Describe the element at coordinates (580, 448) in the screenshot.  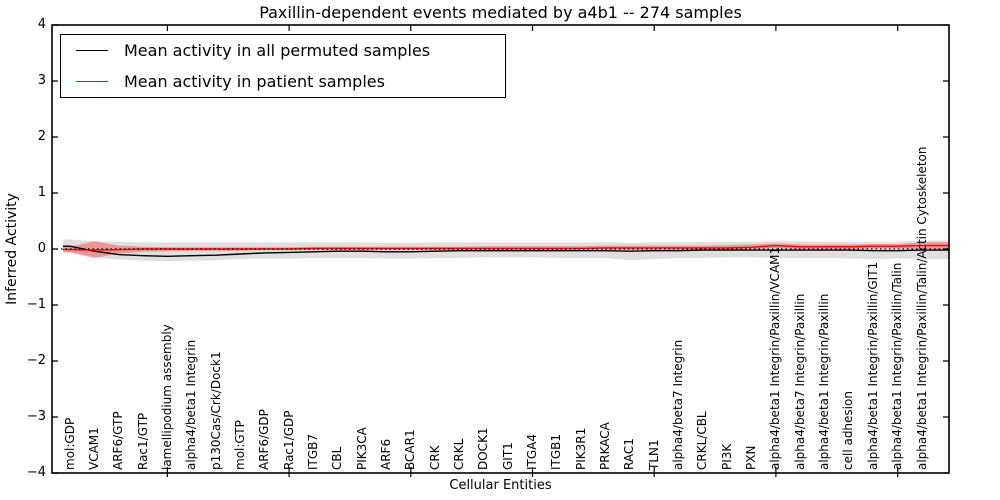
I see `x-tick-label: PIK3R1` at that location.